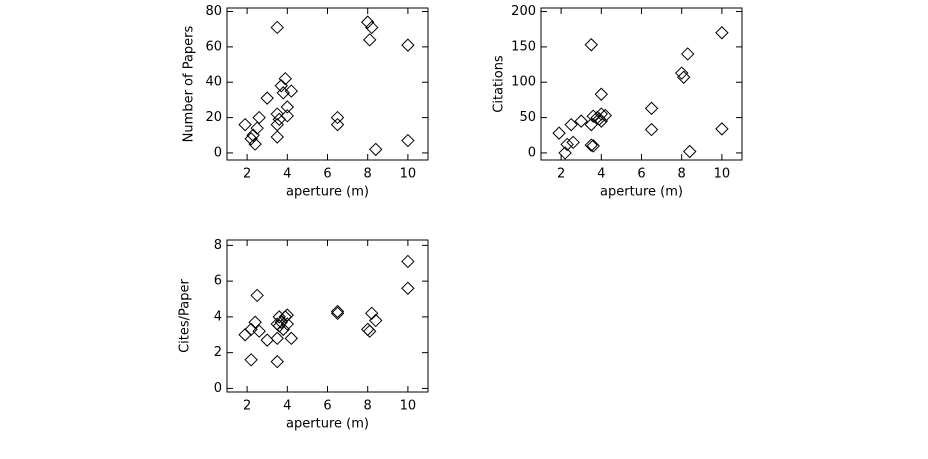 This screenshot has height=459, width=928. I want to click on y-tick-label: 150, so click(523, 46).